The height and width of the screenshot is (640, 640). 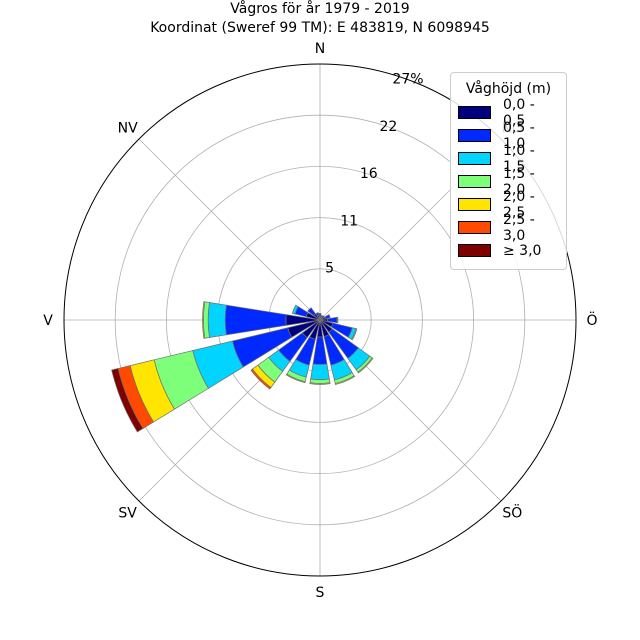 What do you see at coordinates (407, 79) in the screenshot?
I see `radial-tick-label-4: 27%` at bounding box center [407, 79].